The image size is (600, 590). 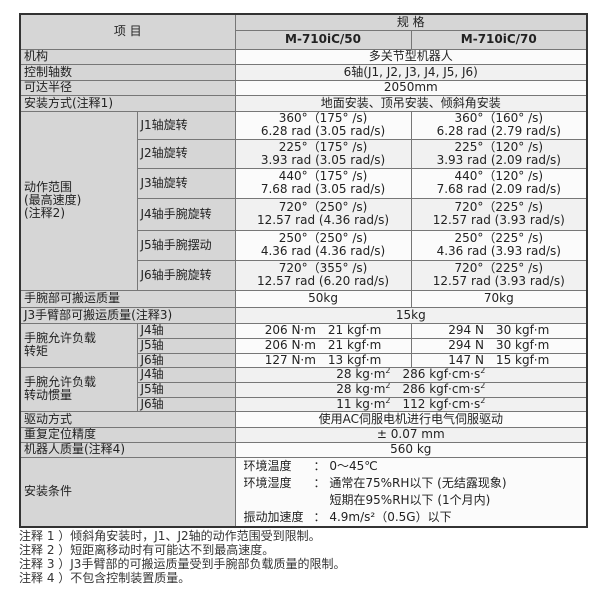 What do you see at coordinates (411, 87) in the screenshot?
I see `reach-value: 2050mm` at bounding box center [411, 87].